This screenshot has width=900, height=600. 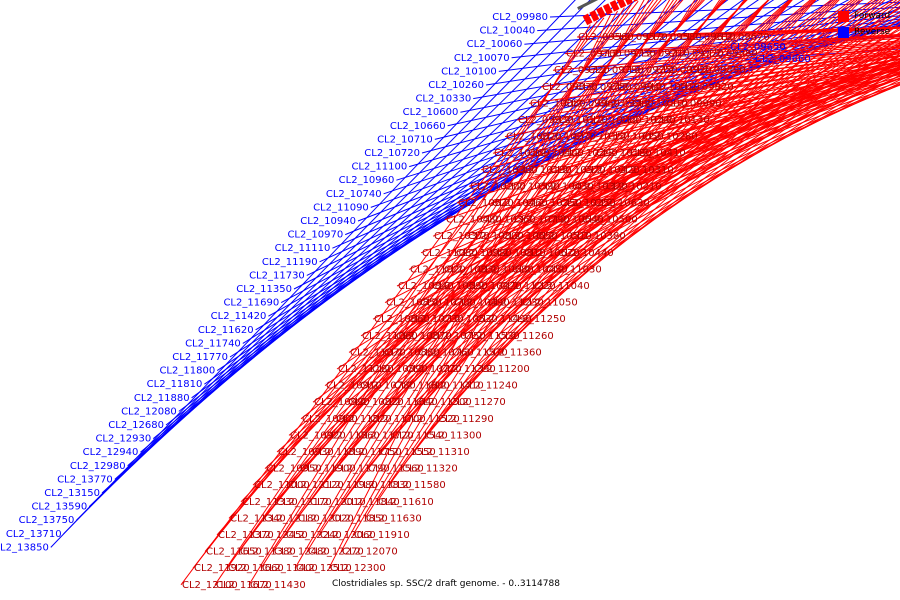 What do you see at coordinates (520, 17) in the screenshot?
I see `reverse-gene-label: CL2_09980` at bounding box center [520, 17].